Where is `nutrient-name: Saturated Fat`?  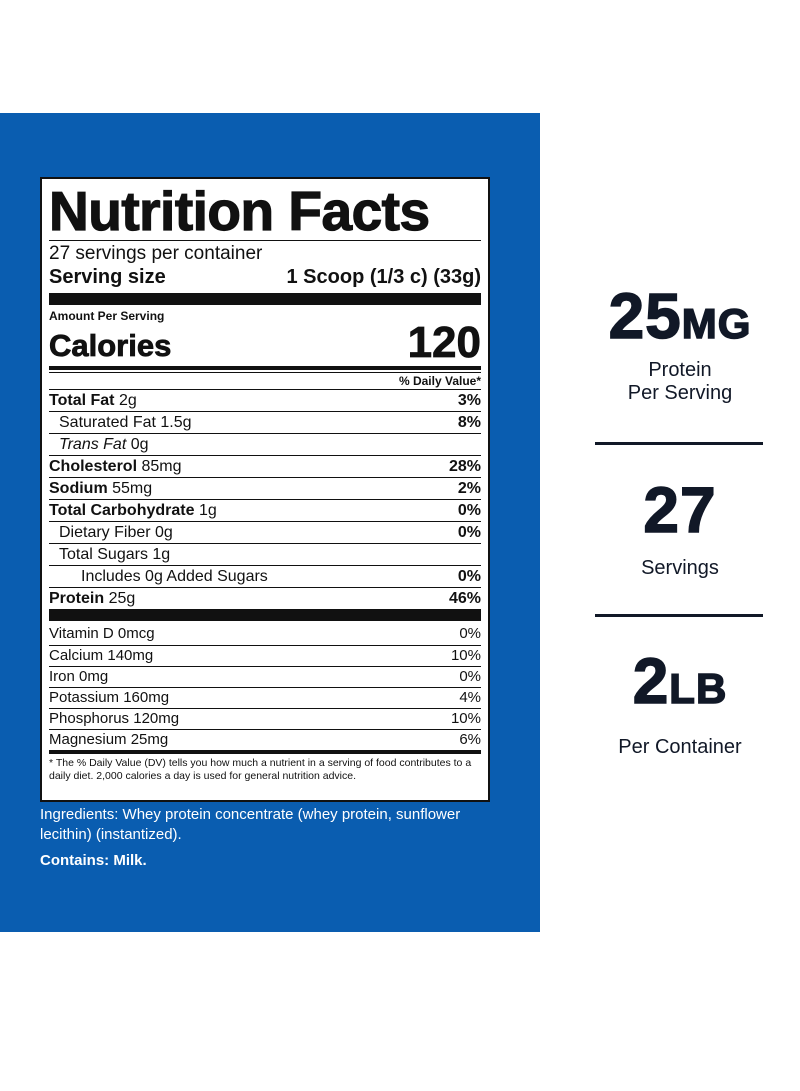 nutrient-name: Saturated Fat is located at coordinates (107, 422).